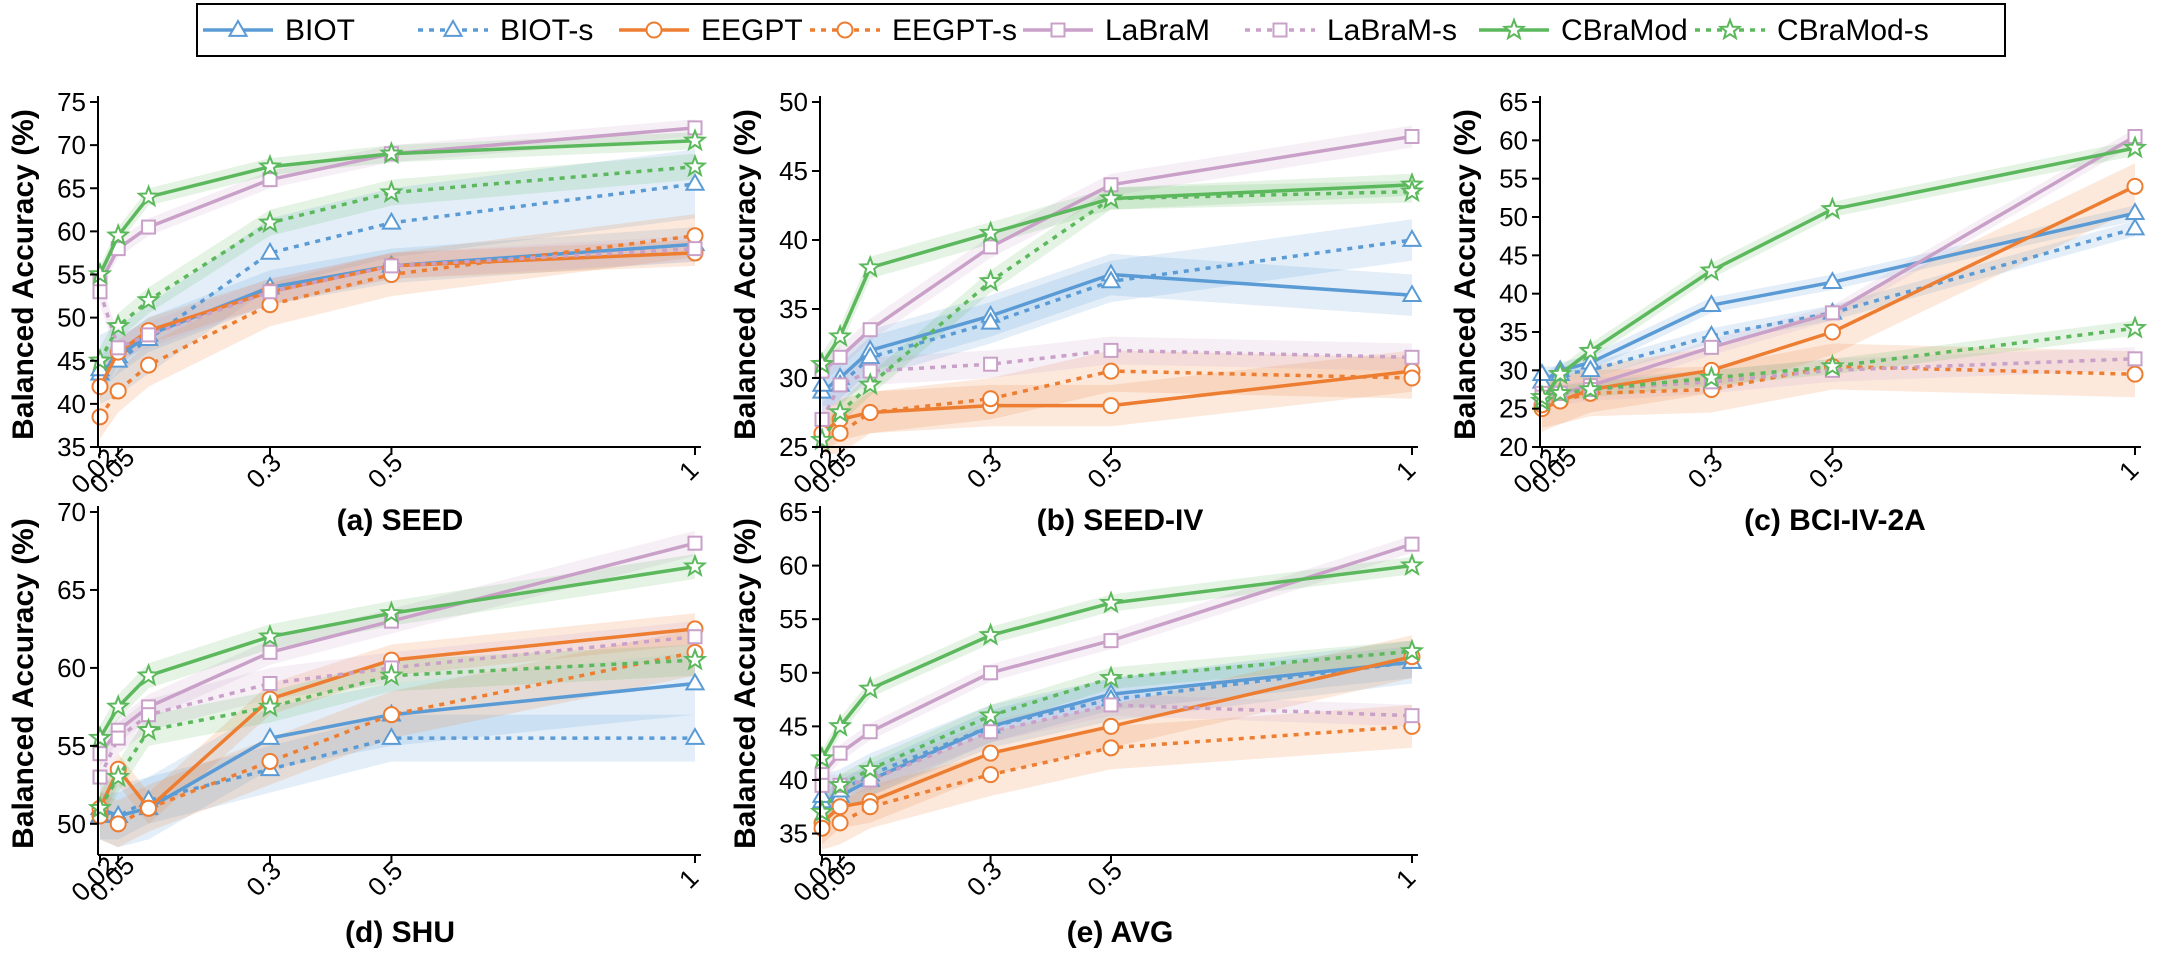 This screenshot has height=955, width=2167. I want to click on y-tick-label: 60, so click(793, 566).